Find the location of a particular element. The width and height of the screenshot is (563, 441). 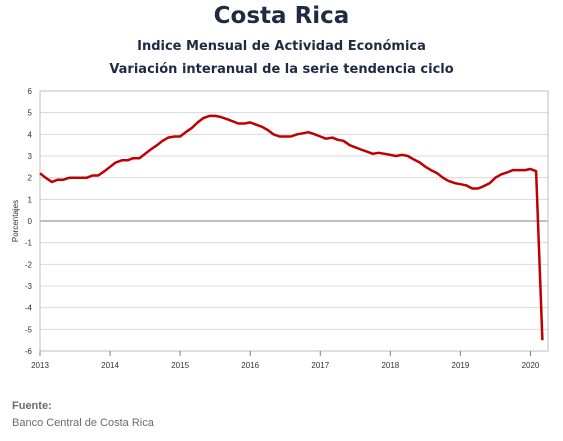

y-tick-label: 3 is located at coordinates (30, 156).